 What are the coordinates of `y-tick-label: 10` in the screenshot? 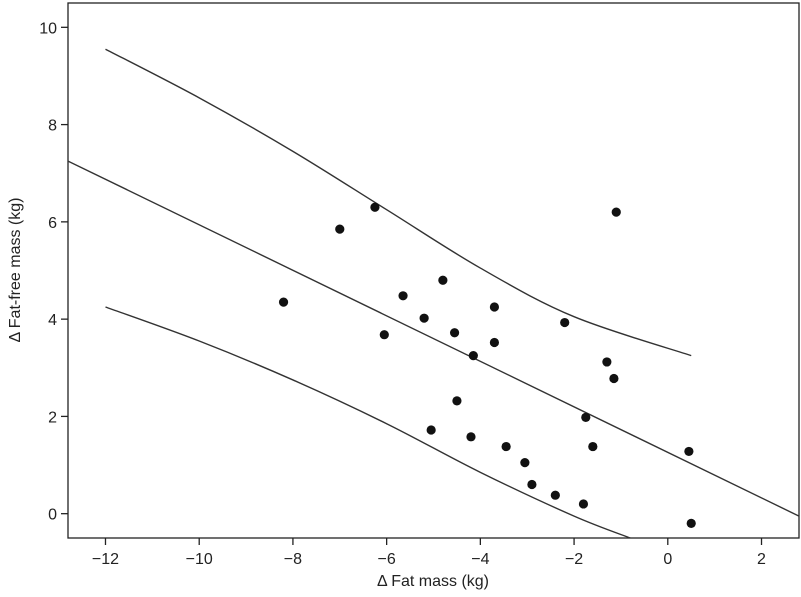 It's located at (48, 28).